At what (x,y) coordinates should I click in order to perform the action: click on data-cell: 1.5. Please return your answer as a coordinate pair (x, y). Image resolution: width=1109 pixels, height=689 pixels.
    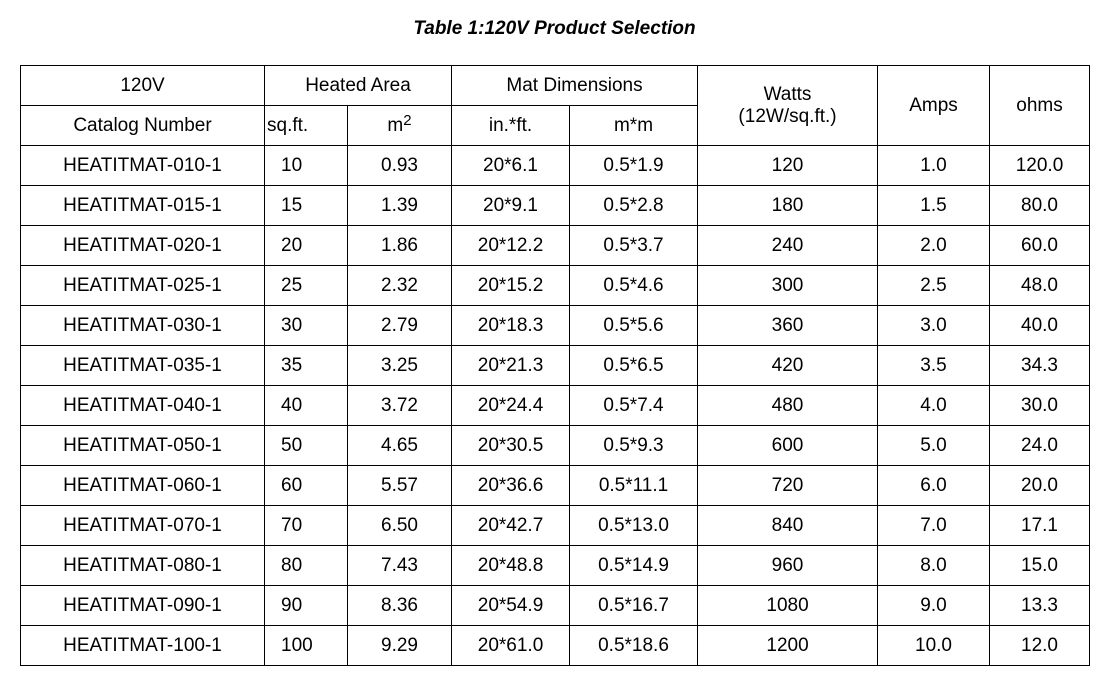
    Looking at the image, I should click on (934, 205).